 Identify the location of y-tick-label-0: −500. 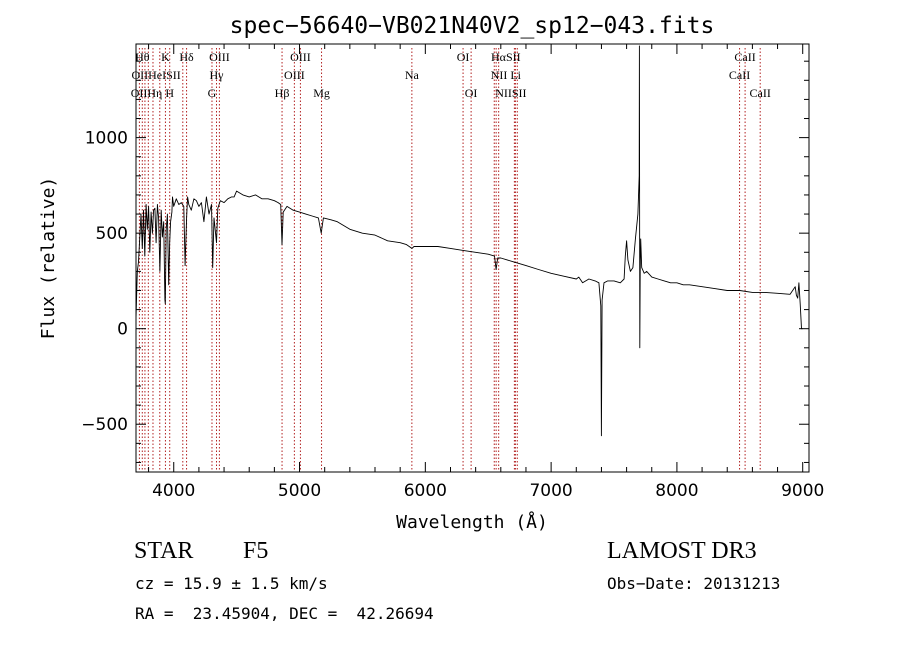
(104, 425).